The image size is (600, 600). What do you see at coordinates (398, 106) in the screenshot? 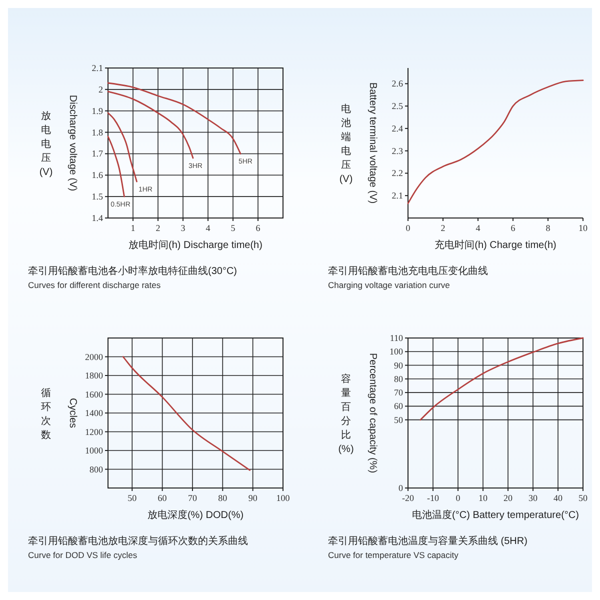
I see `y-tick-label: 2.5` at bounding box center [398, 106].